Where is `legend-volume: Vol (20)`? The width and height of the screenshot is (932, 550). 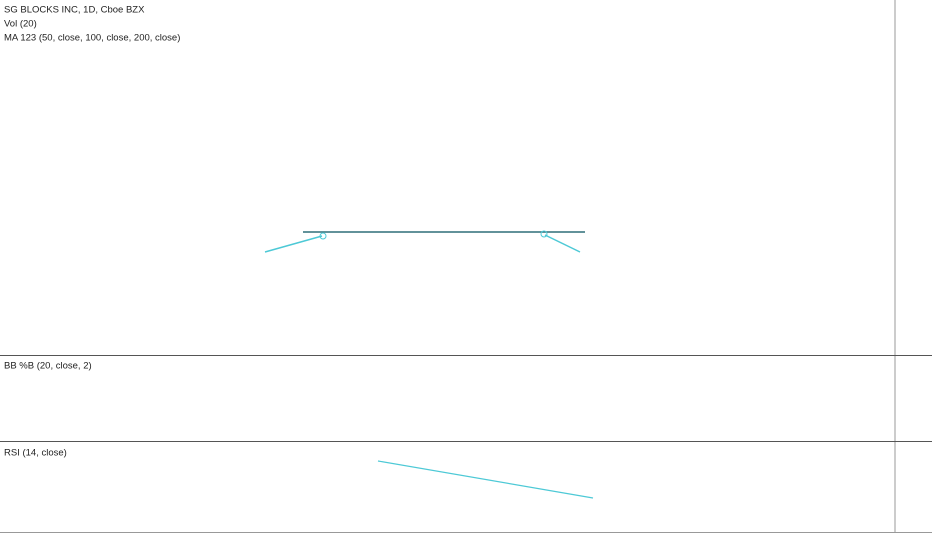 legend-volume: Vol (20) is located at coordinates (20, 24).